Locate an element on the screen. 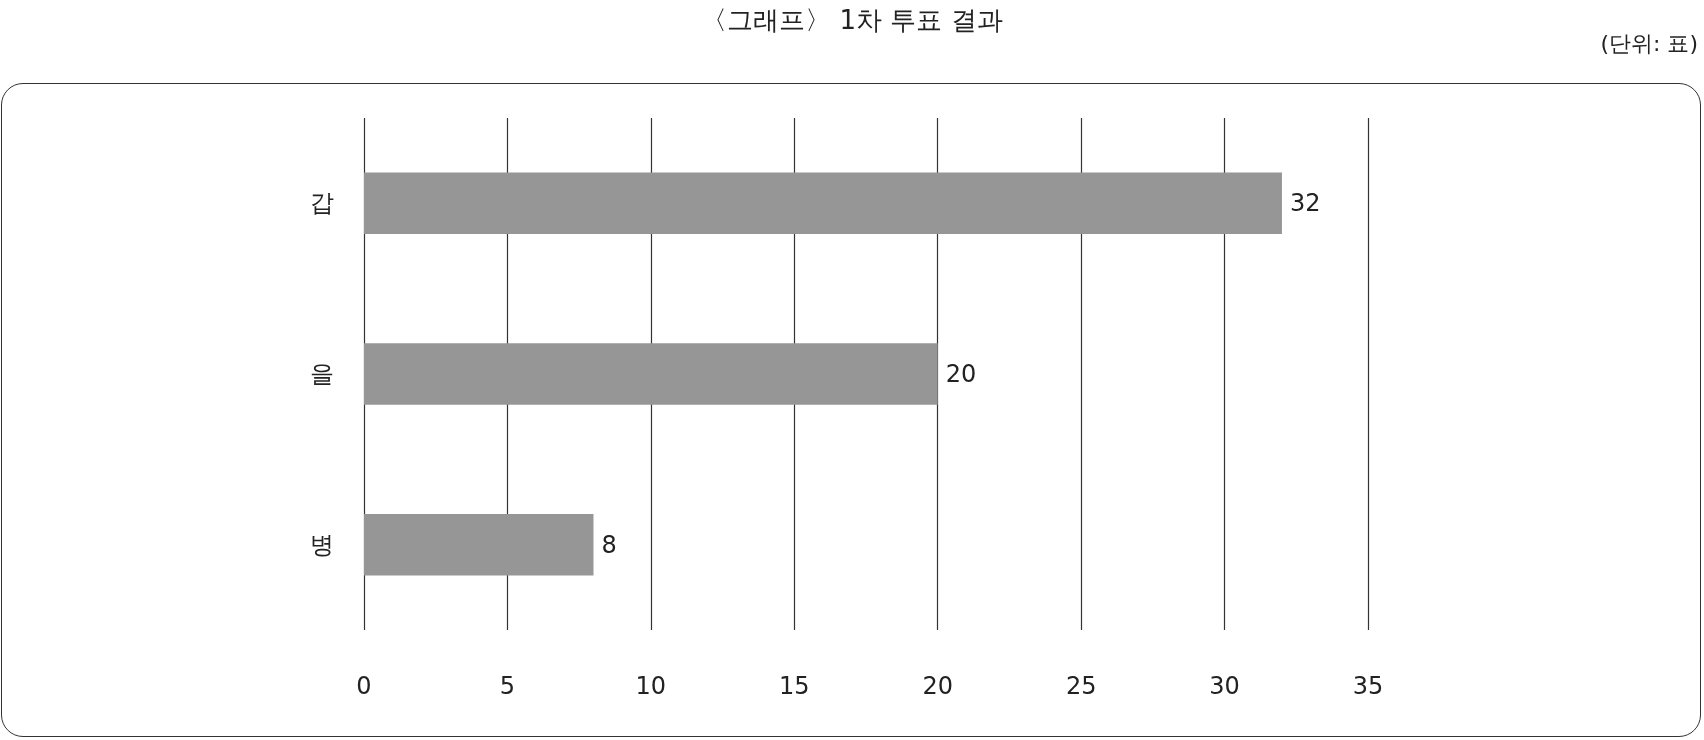 This screenshot has width=1704, height=740. x-tick-label: 5 is located at coordinates (507, 686).